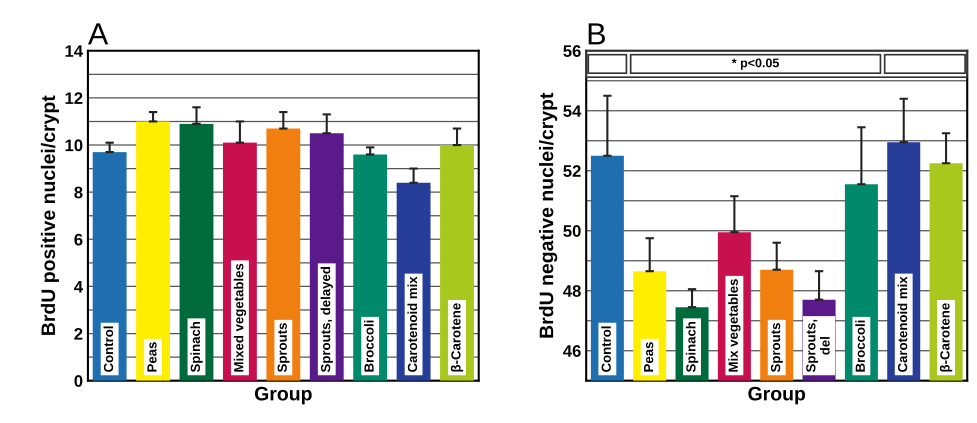  Describe the element at coordinates (78, 192) in the screenshot. I see `y-tick-label: 8` at that location.